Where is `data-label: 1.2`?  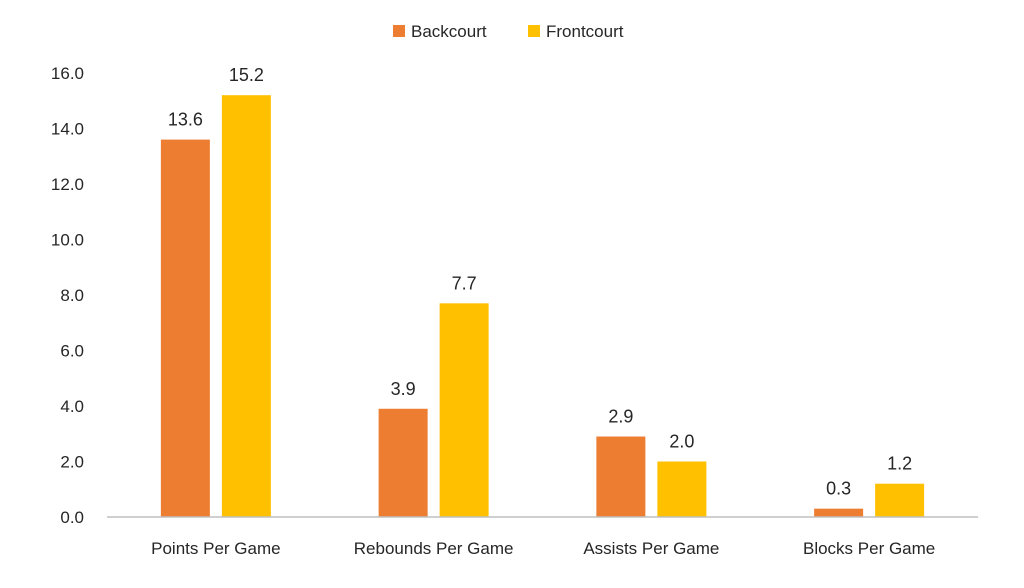 data-label: 1.2 is located at coordinates (899, 464).